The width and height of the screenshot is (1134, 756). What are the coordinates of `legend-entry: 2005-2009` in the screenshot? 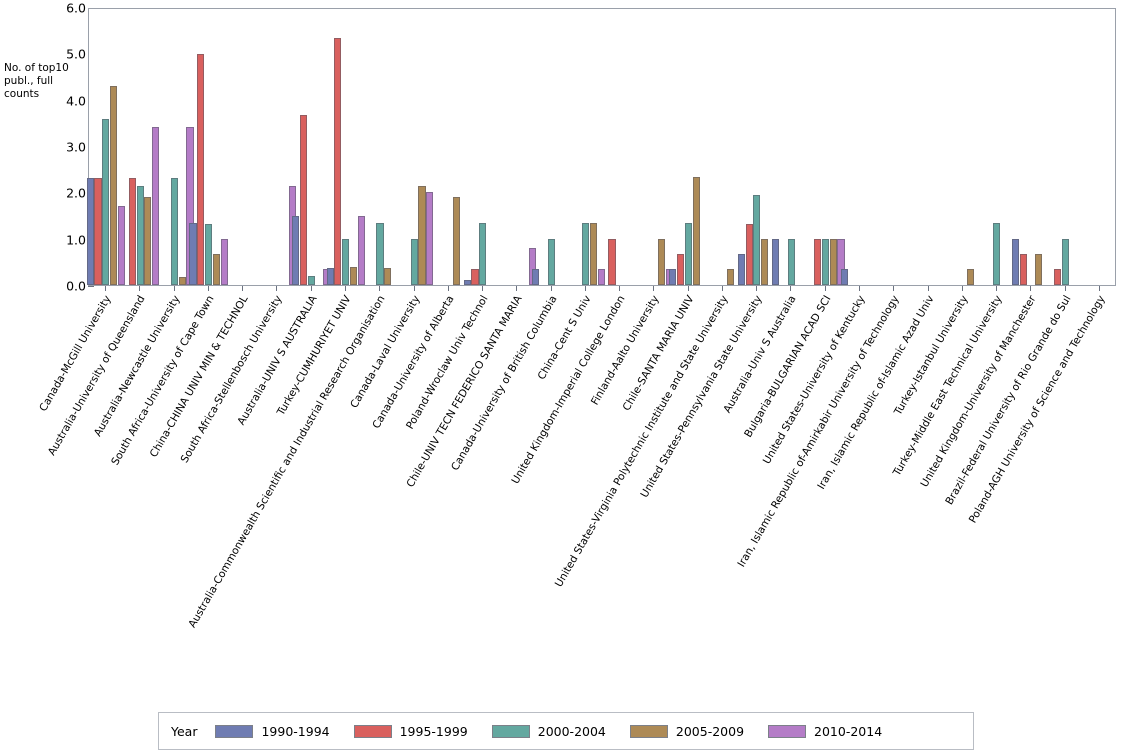 It's located at (687, 731).